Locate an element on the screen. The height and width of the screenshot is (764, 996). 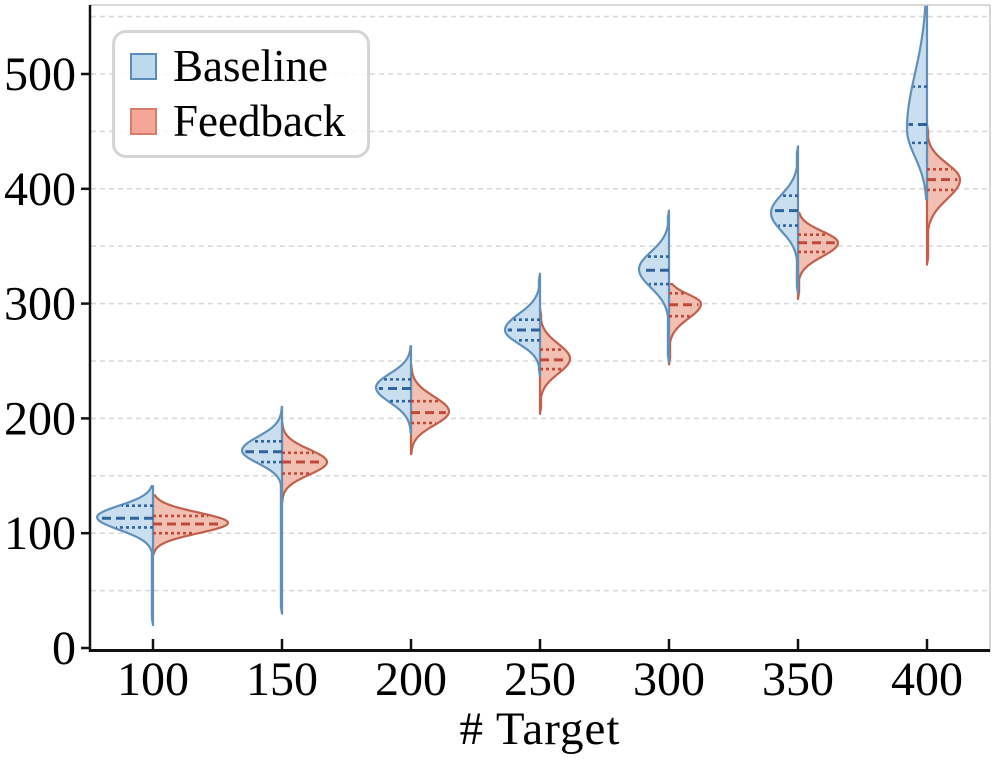
legend-label-feedback: Feedback is located at coordinates (259, 121).